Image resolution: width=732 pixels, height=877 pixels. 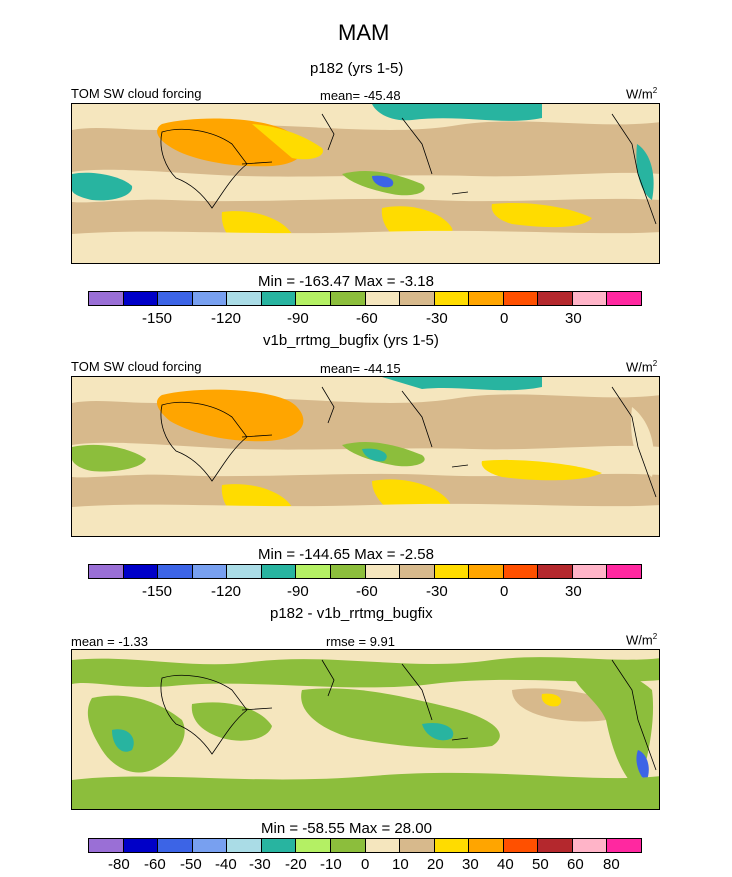 What do you see at coordinates (155, 864) in the screenshot?
I see `cbar3-tick-2: -60` at bounding box center [155, 864].